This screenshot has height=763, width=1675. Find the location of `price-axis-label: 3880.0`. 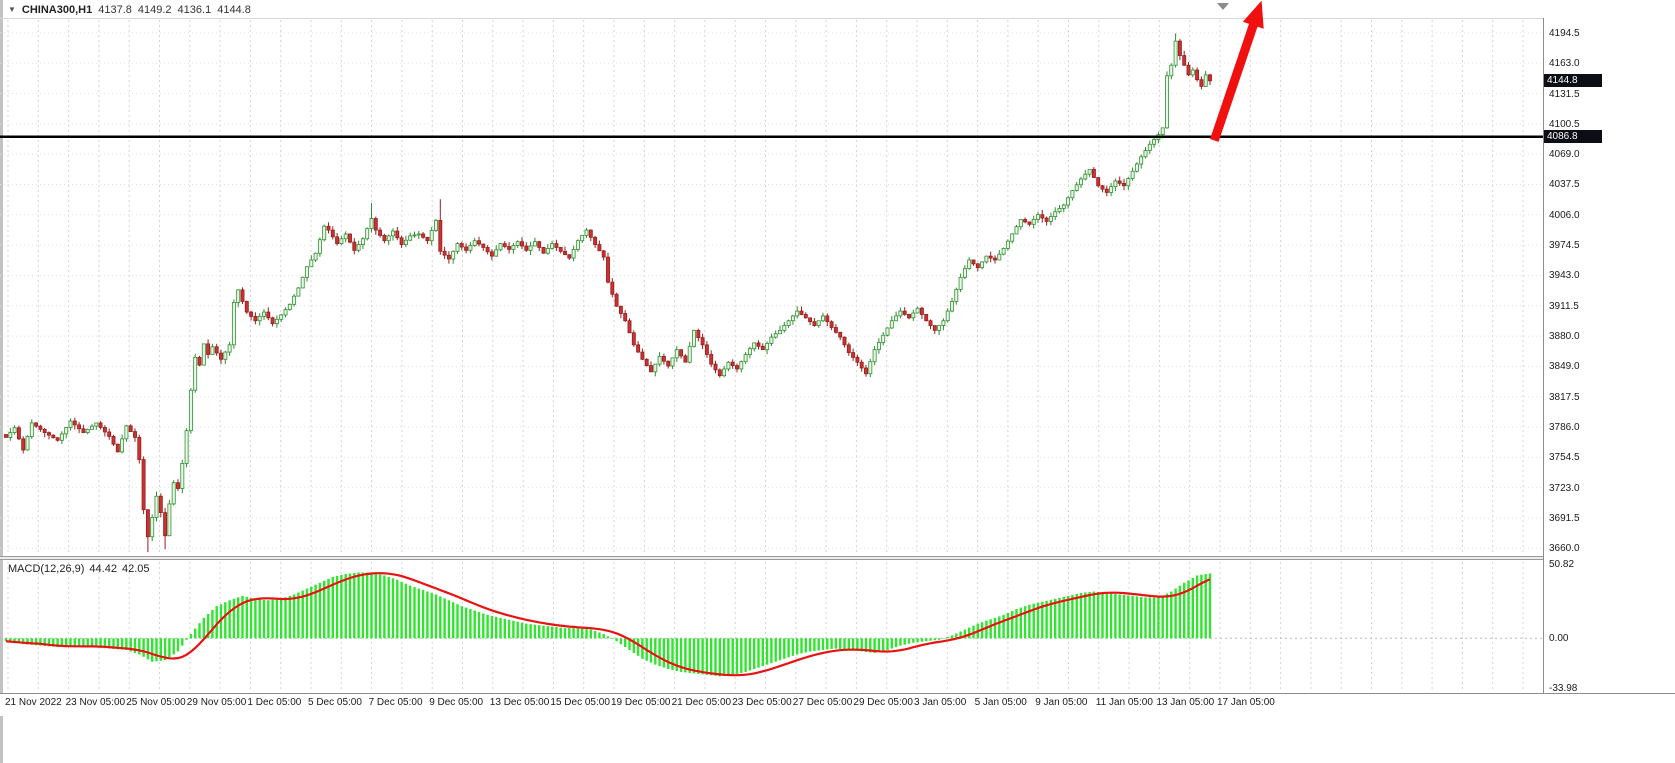

price-axis-label: 3880.0 is located at coordinates (1564, 337).